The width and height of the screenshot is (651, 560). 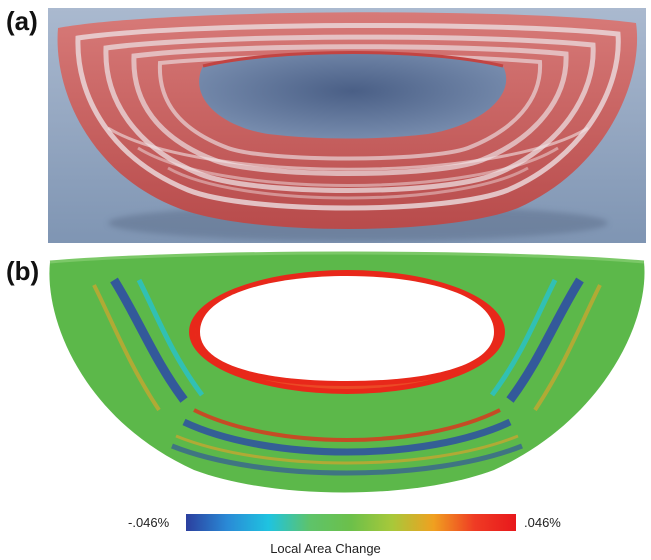 What do you see at coordinates (23, 271) in the screenshot?
I see `panel-b-label: (b)` at bounding box center [23, 271].